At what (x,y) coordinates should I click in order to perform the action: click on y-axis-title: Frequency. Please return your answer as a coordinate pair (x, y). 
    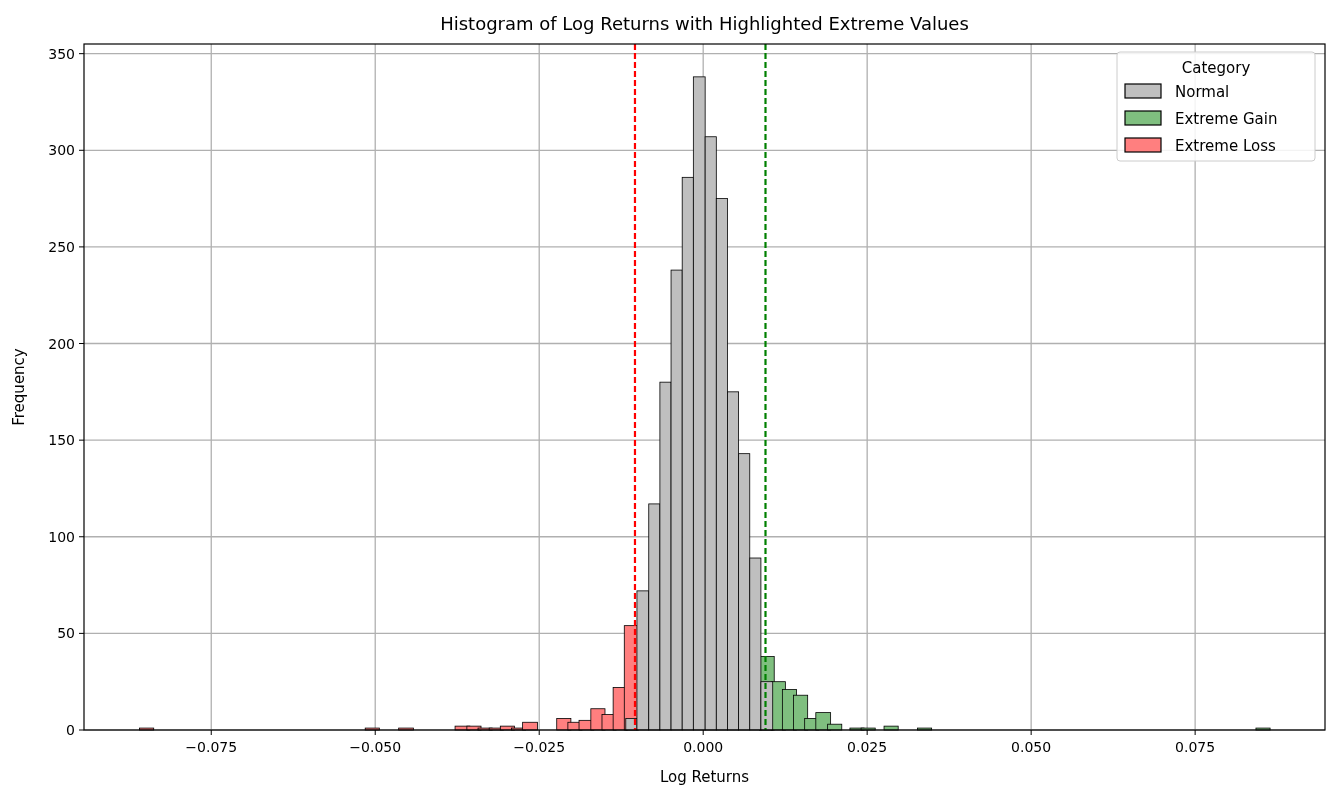
    Looking at the image, I should click on (19, 387).